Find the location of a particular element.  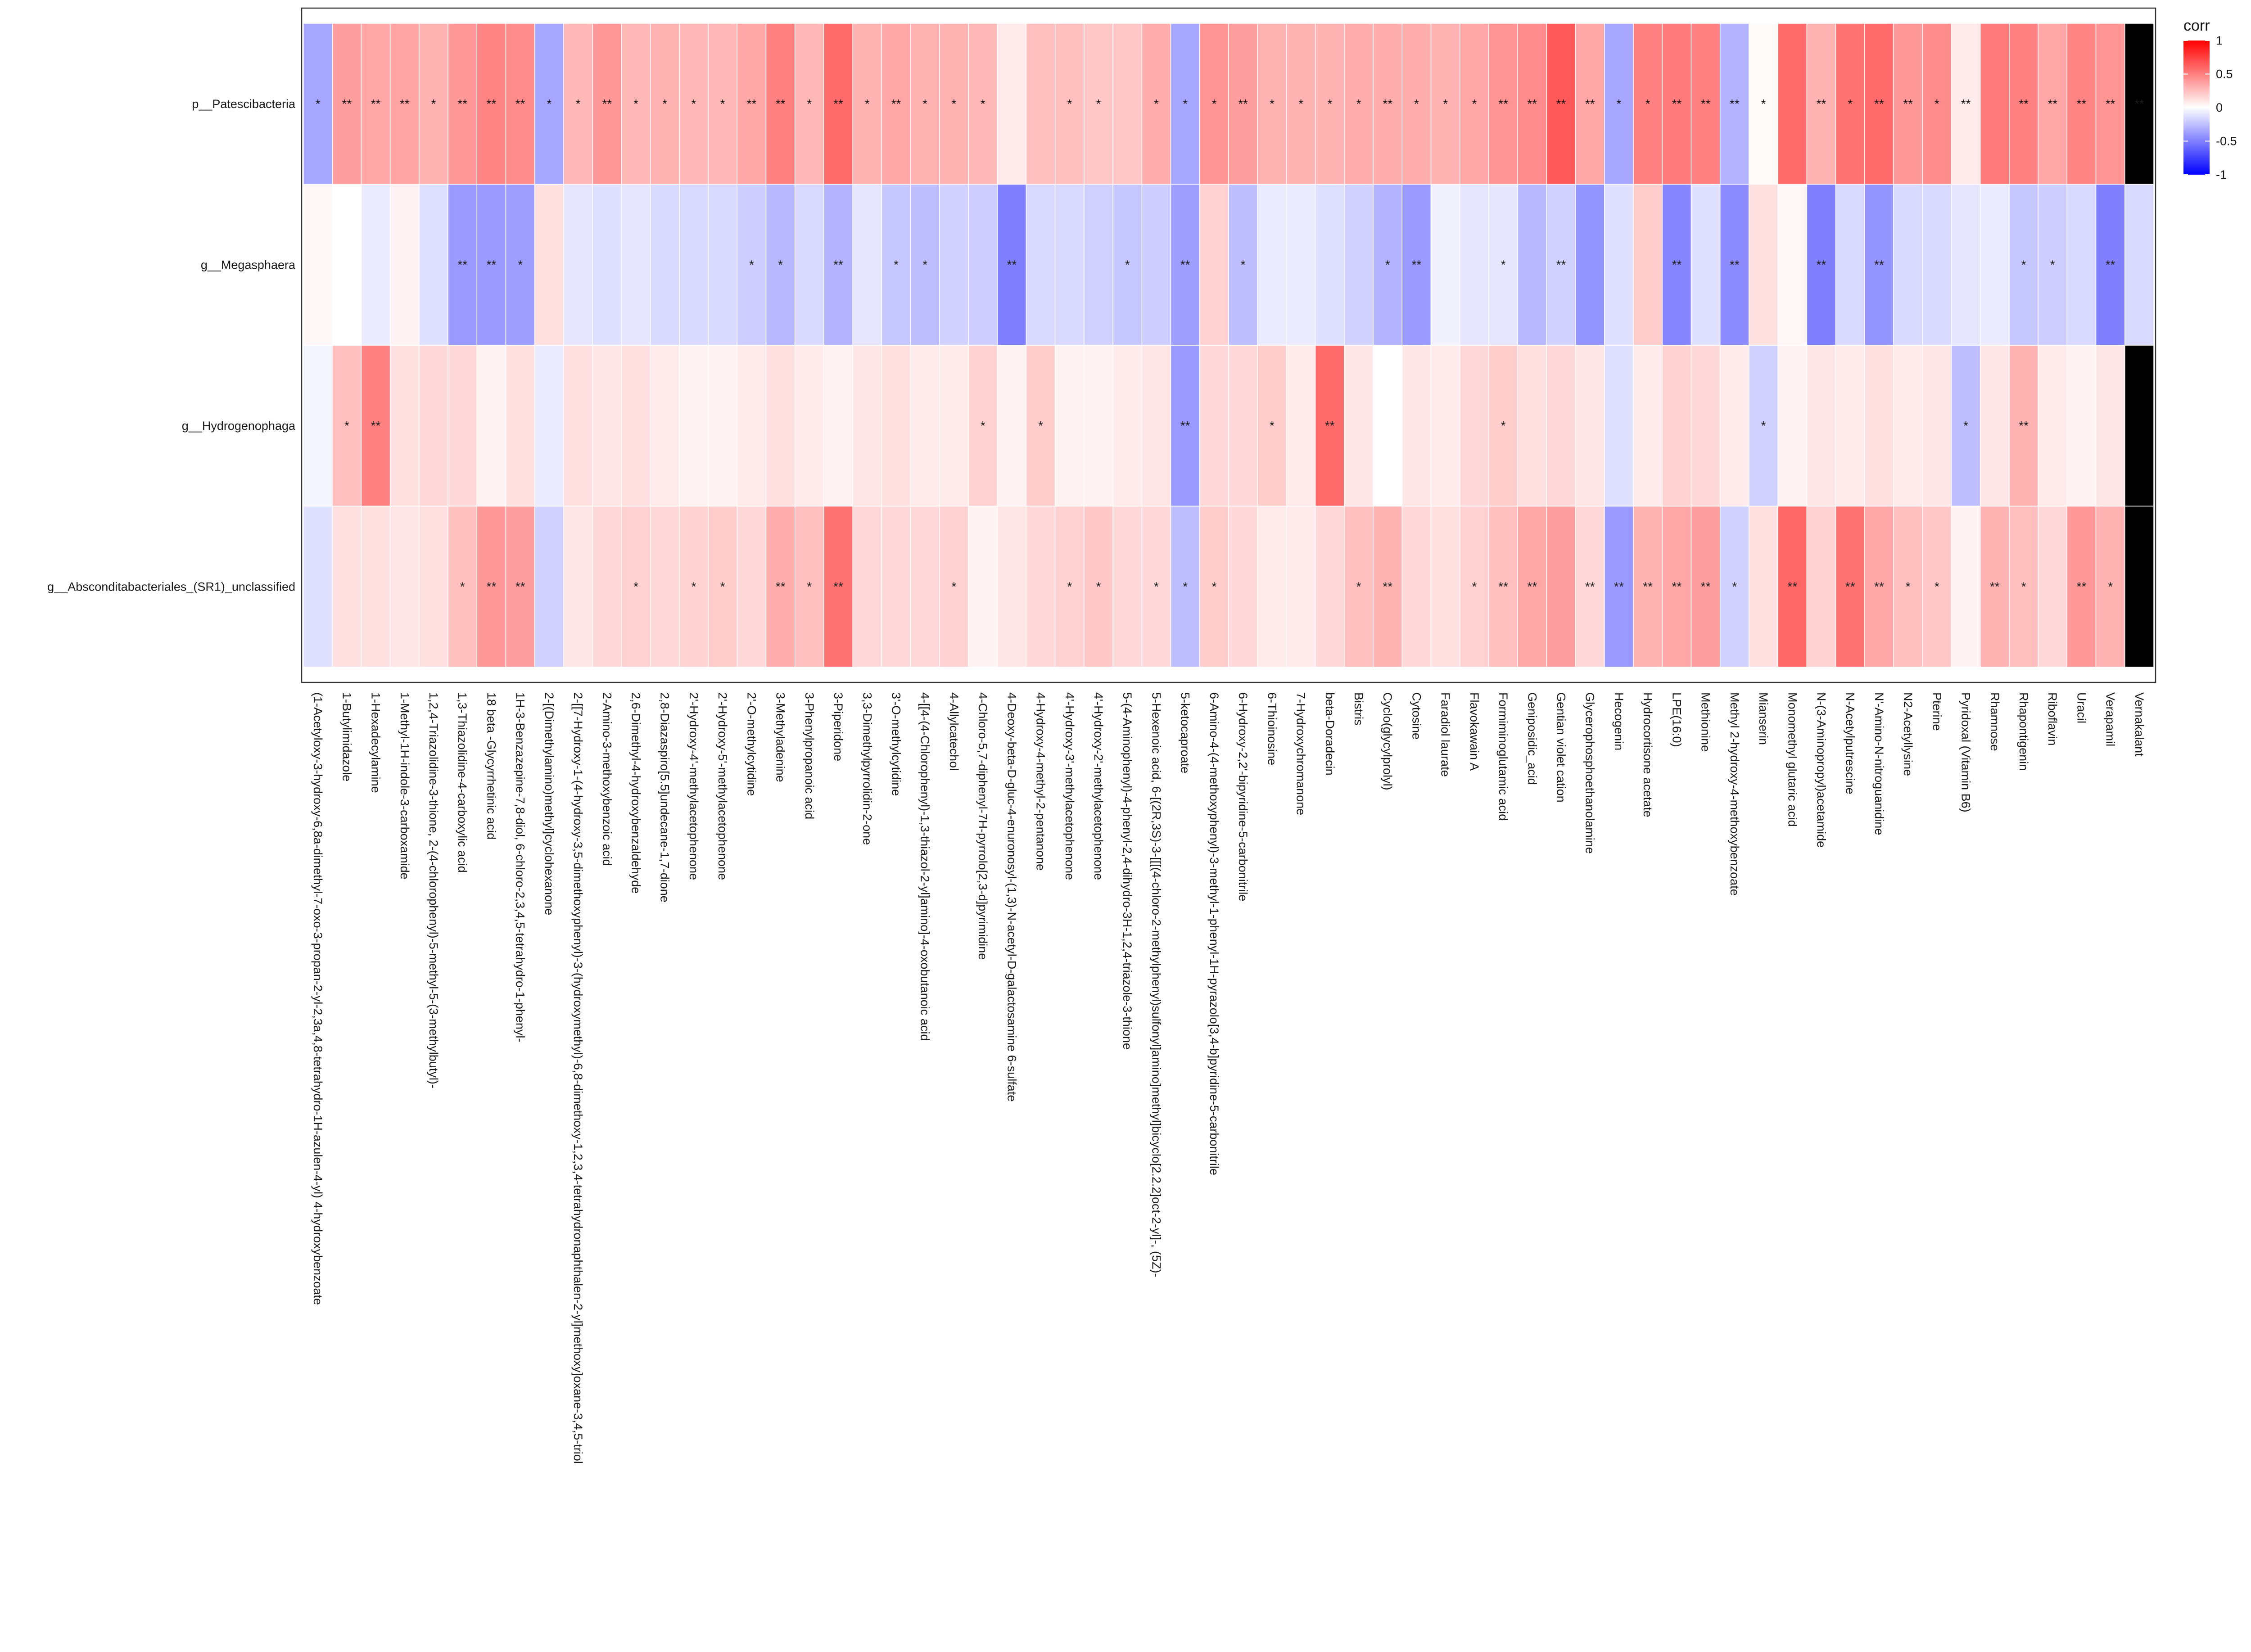

column-label: Pterine is located at coordinates (1937, 711).